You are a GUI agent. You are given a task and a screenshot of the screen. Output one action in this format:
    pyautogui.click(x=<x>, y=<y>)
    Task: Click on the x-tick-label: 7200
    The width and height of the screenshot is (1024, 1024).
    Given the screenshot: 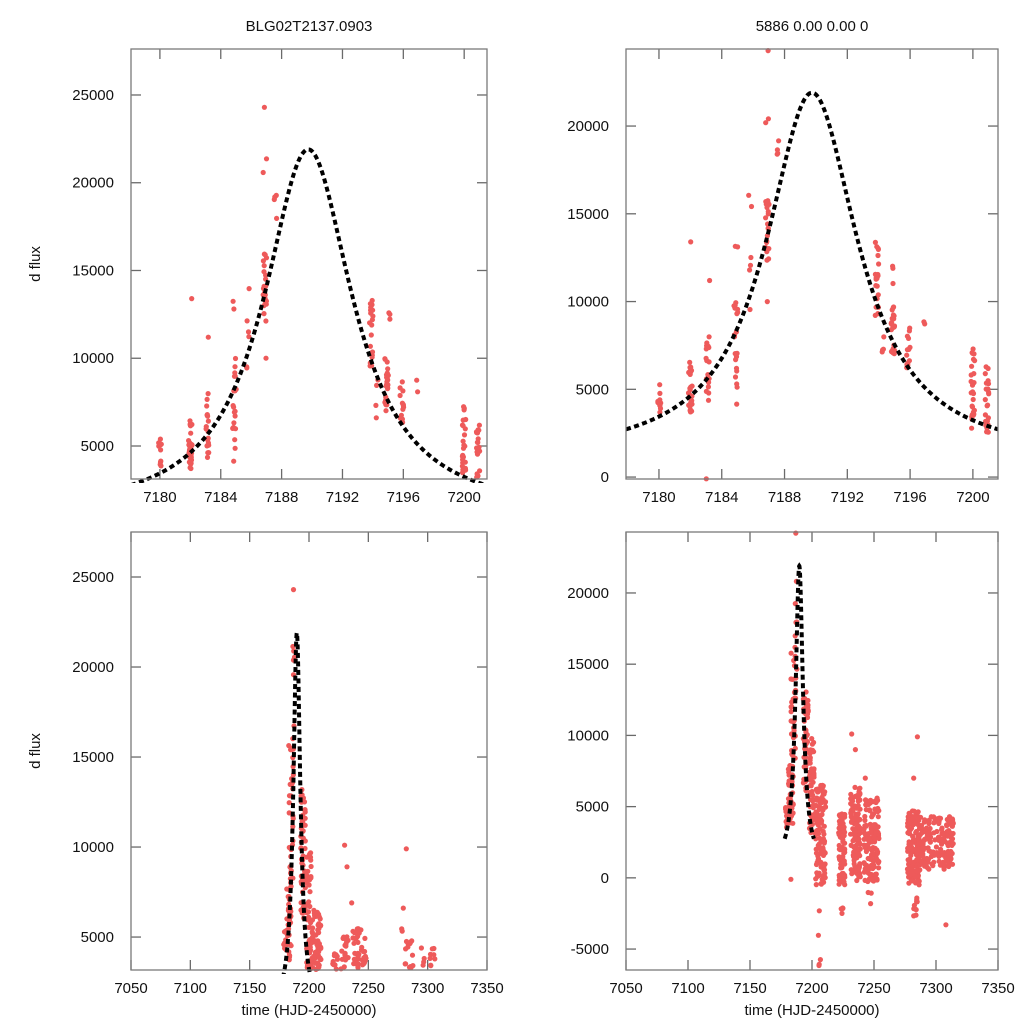 What is the action you would take?
    pyautogui.click(x=463, y=497)
    